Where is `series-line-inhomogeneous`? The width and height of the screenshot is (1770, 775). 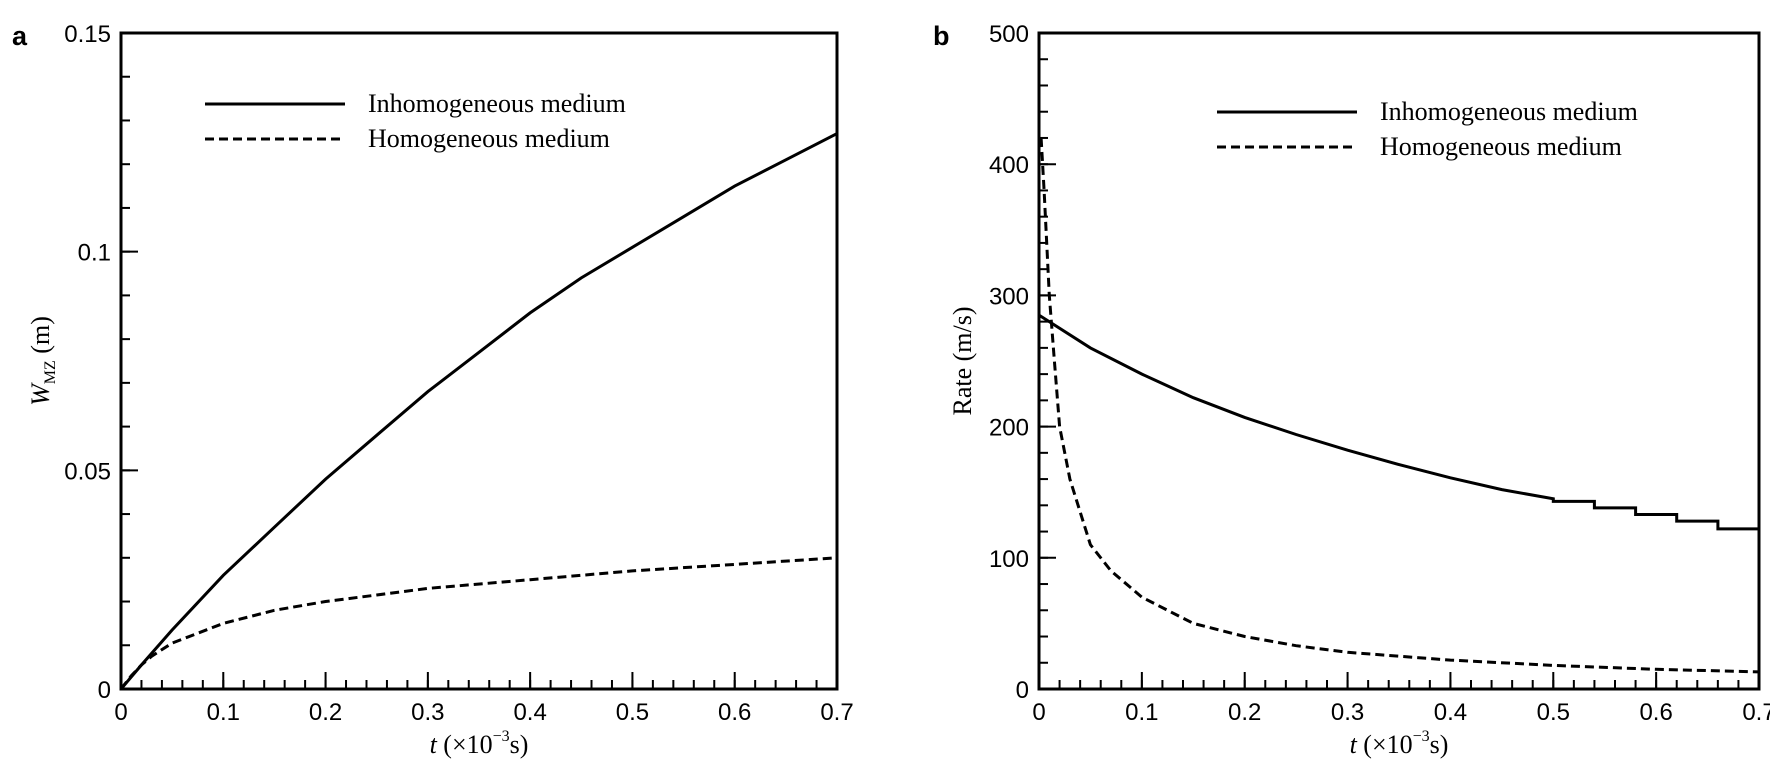 series-line-inhomogeneous is located at coordinates (1399, 422).